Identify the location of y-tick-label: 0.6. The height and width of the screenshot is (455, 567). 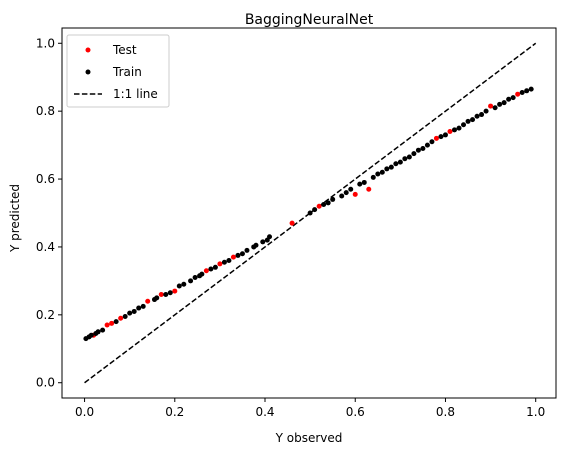
(45, 179).